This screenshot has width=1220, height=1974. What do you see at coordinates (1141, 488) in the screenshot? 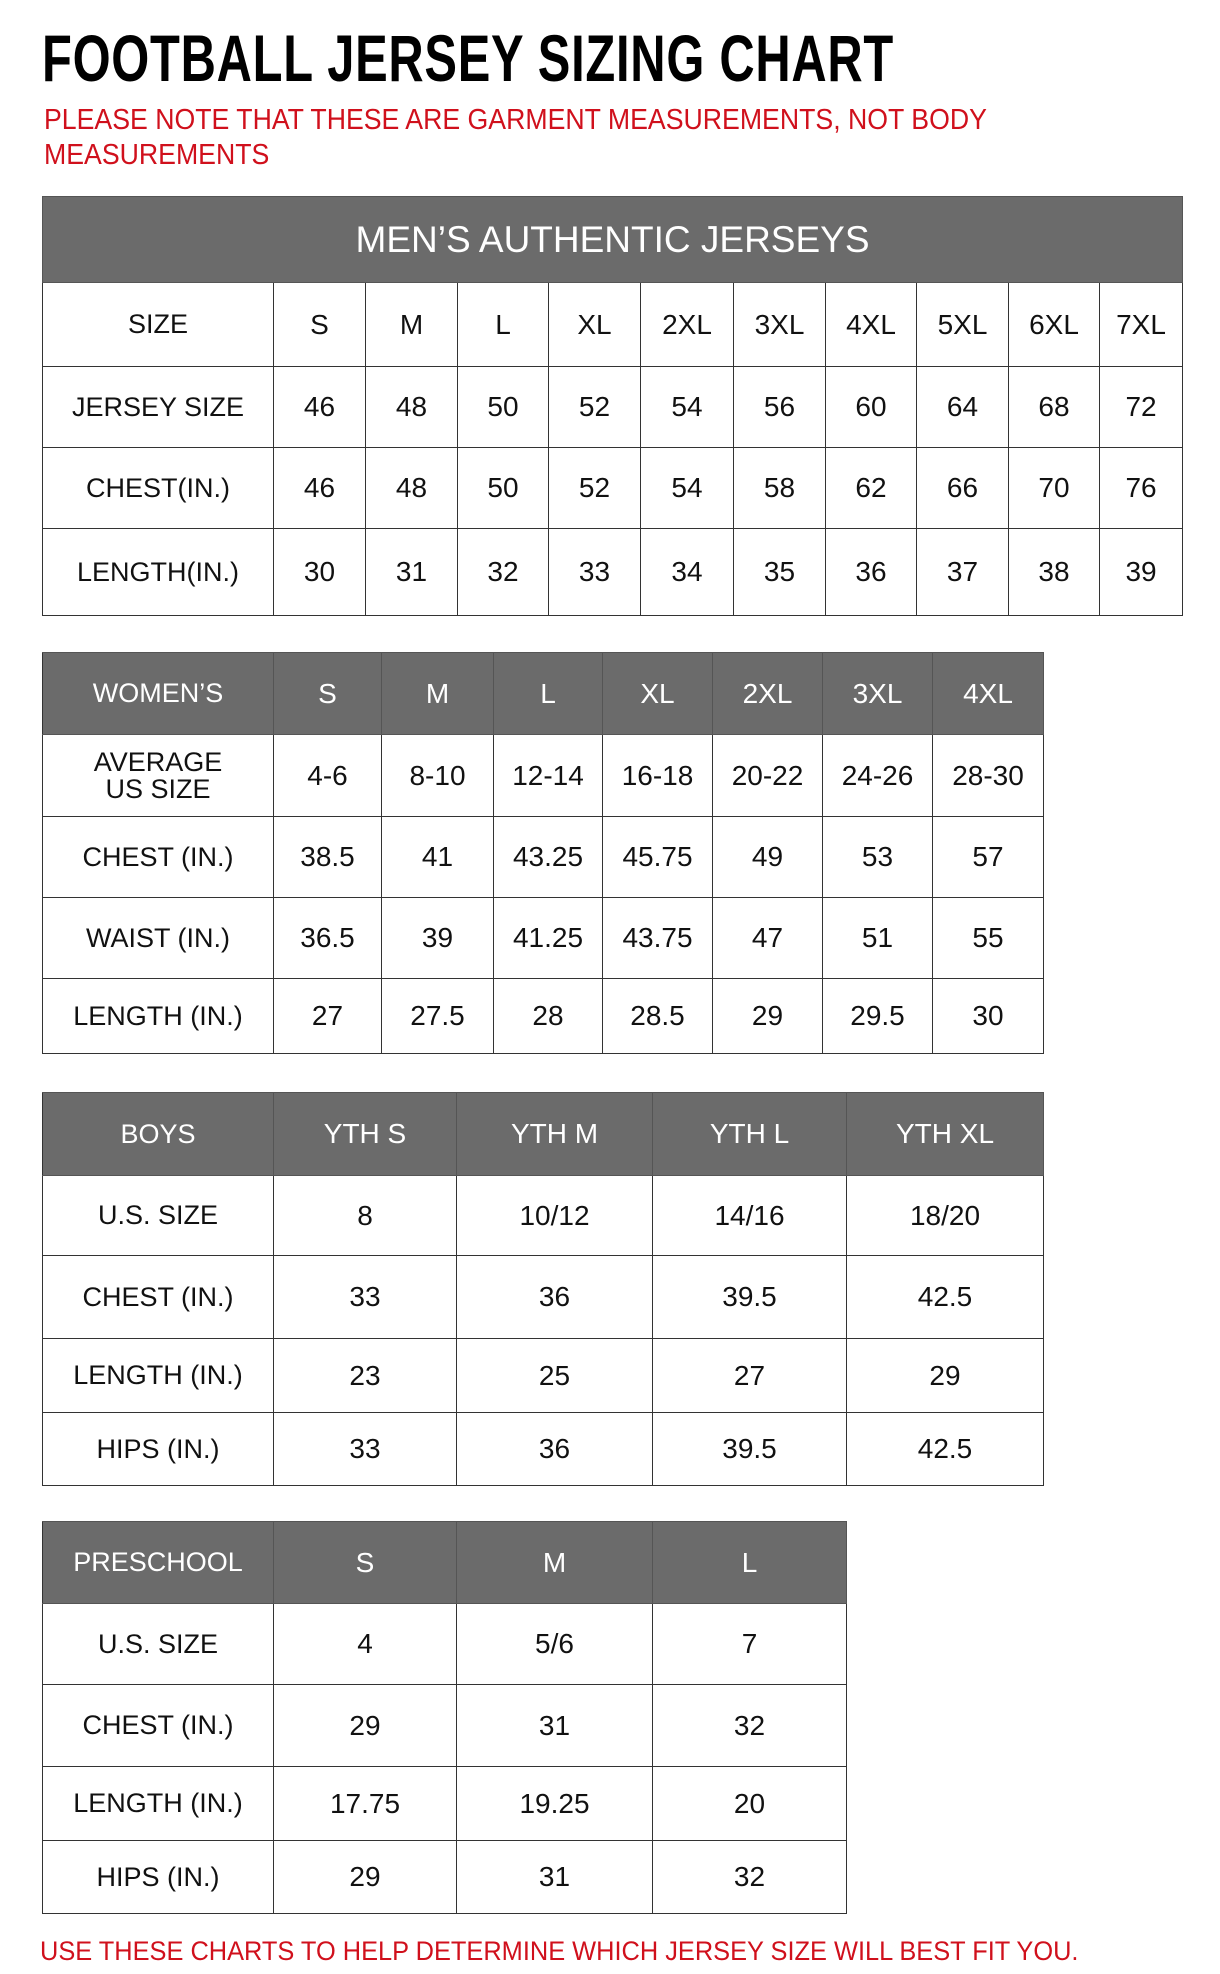
I see `measurement-cell: 76` at bounding box center [1141, 488].